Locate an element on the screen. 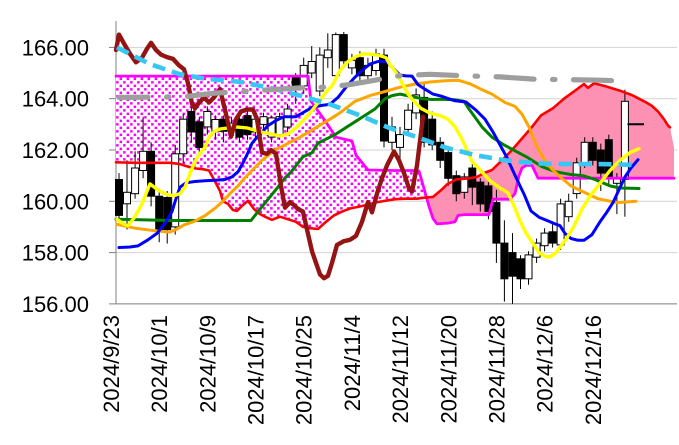 This screenshot has width=679, height=445. svg-text: 2024/11/28 is located at coordinates (496, 369).